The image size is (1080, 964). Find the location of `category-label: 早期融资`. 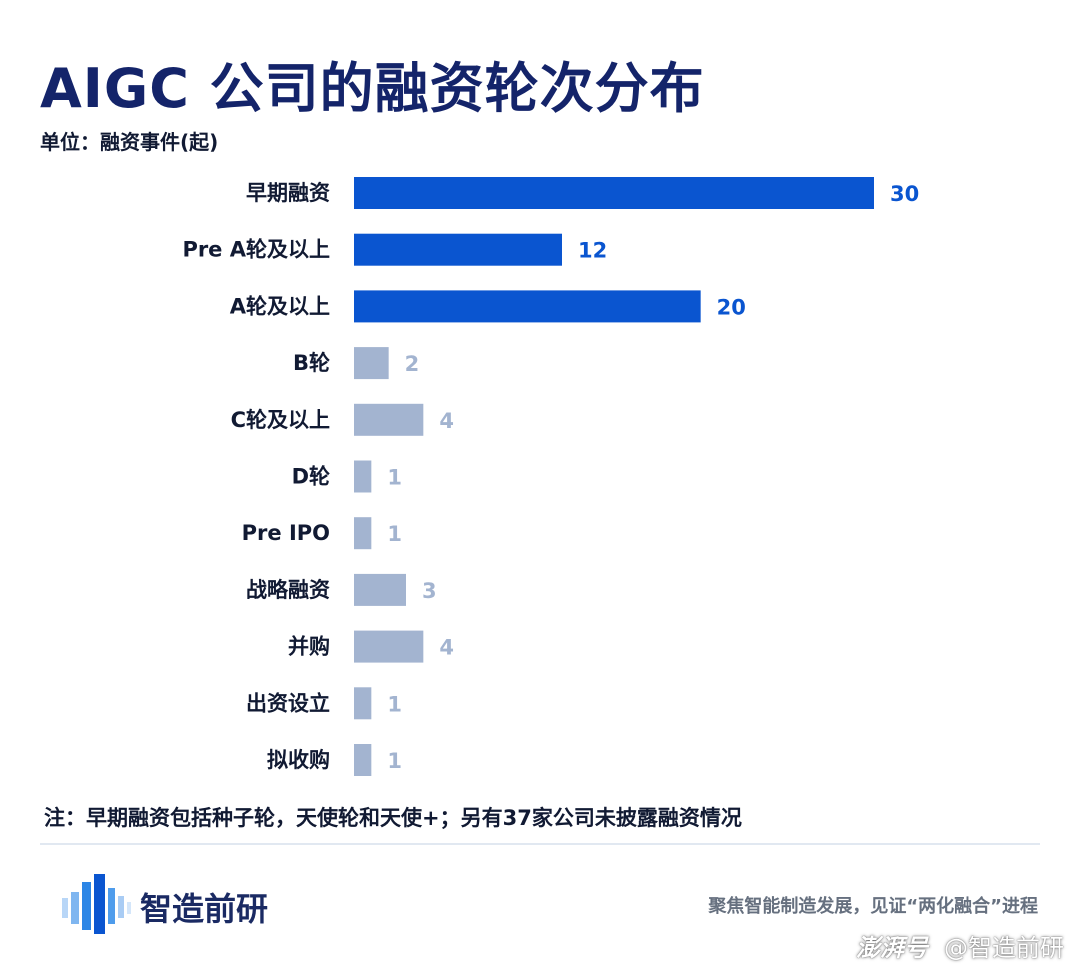

category-label: 早期融资 is located at coordinates (288, 193).